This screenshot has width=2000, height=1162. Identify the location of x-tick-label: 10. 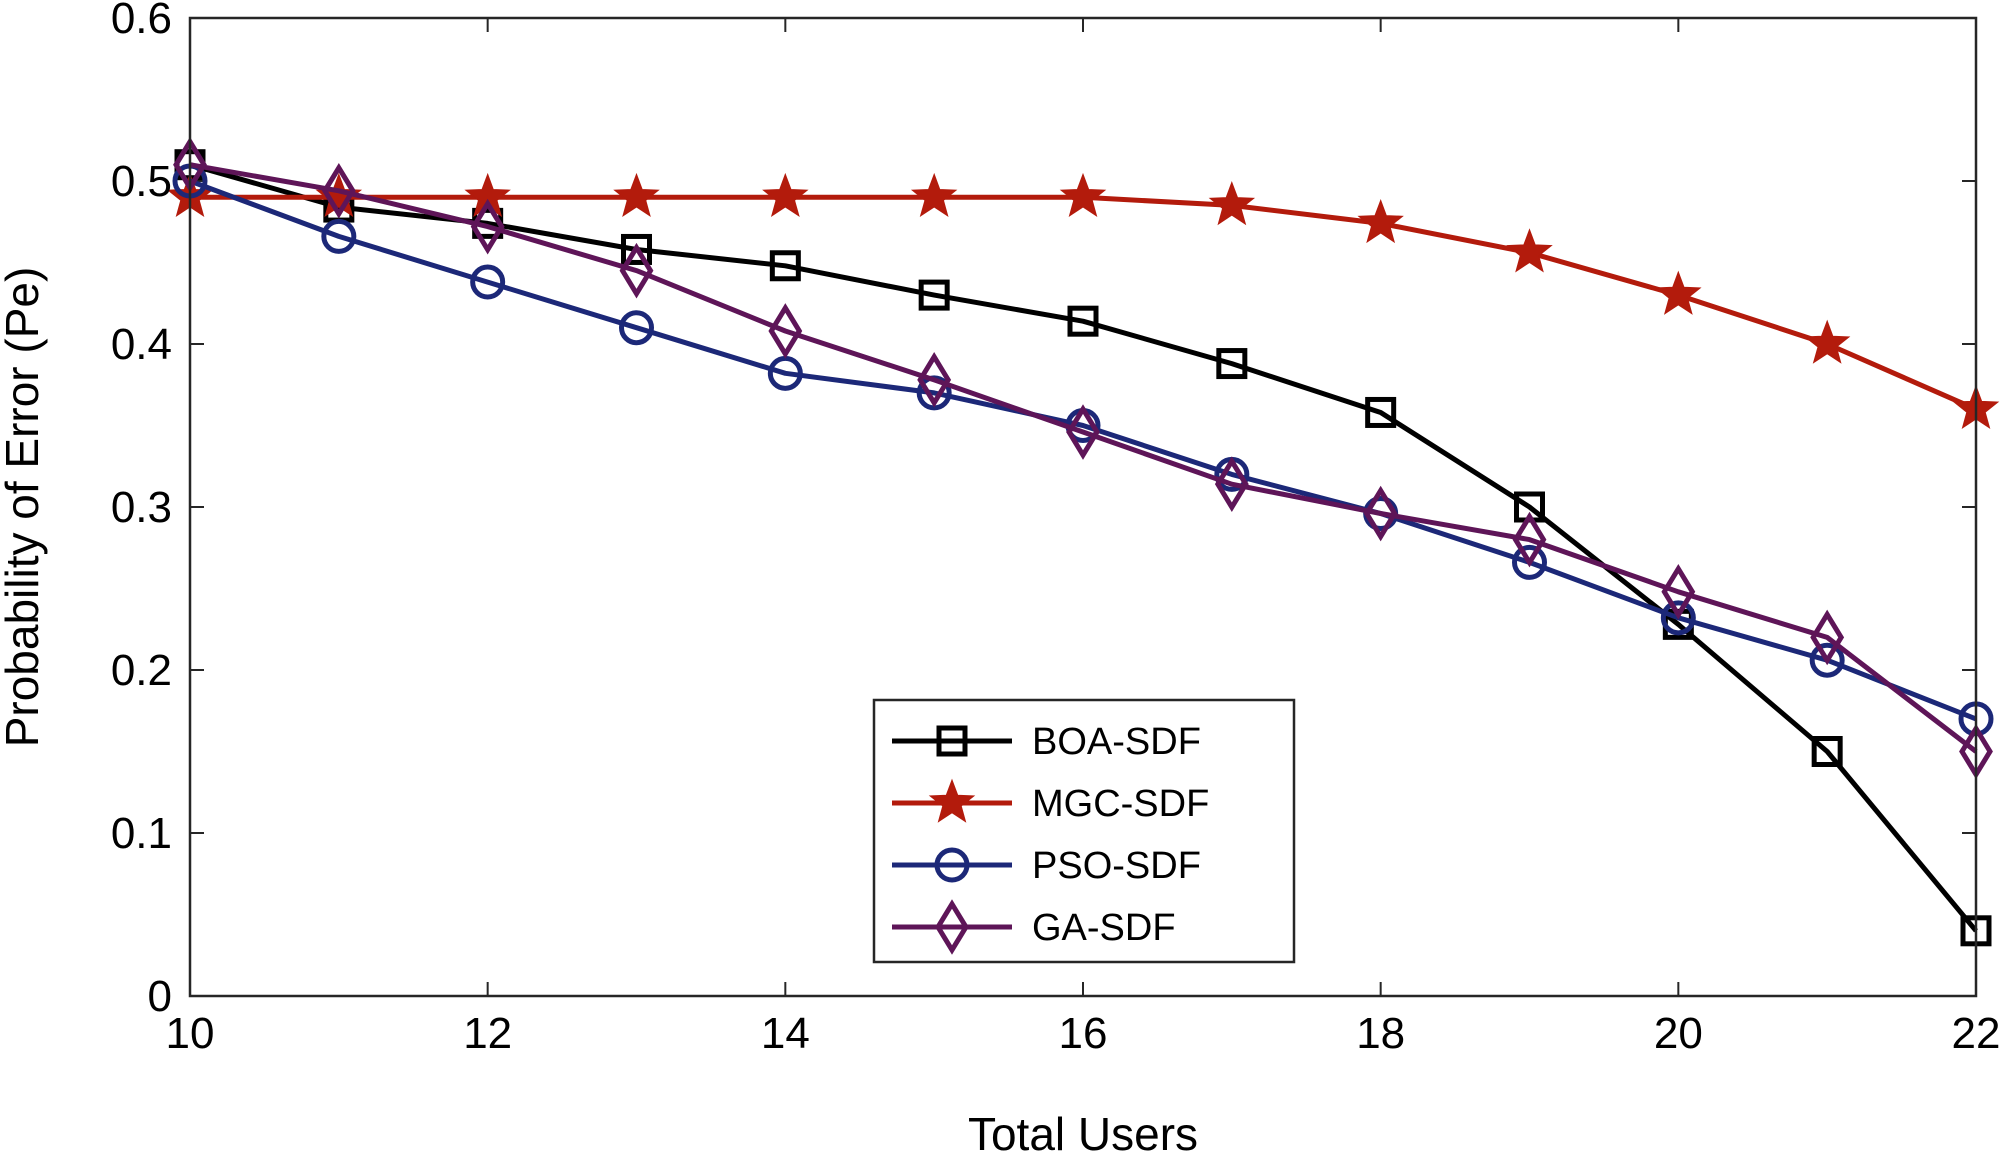
(190, 1033).